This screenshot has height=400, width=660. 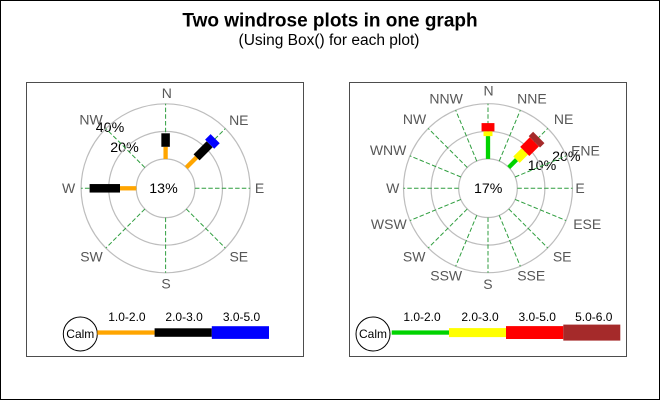 What do you see at coordinates (532, 99) in the screenshot?
I see `svg-text: NNE` at bounding box center [532, 99].